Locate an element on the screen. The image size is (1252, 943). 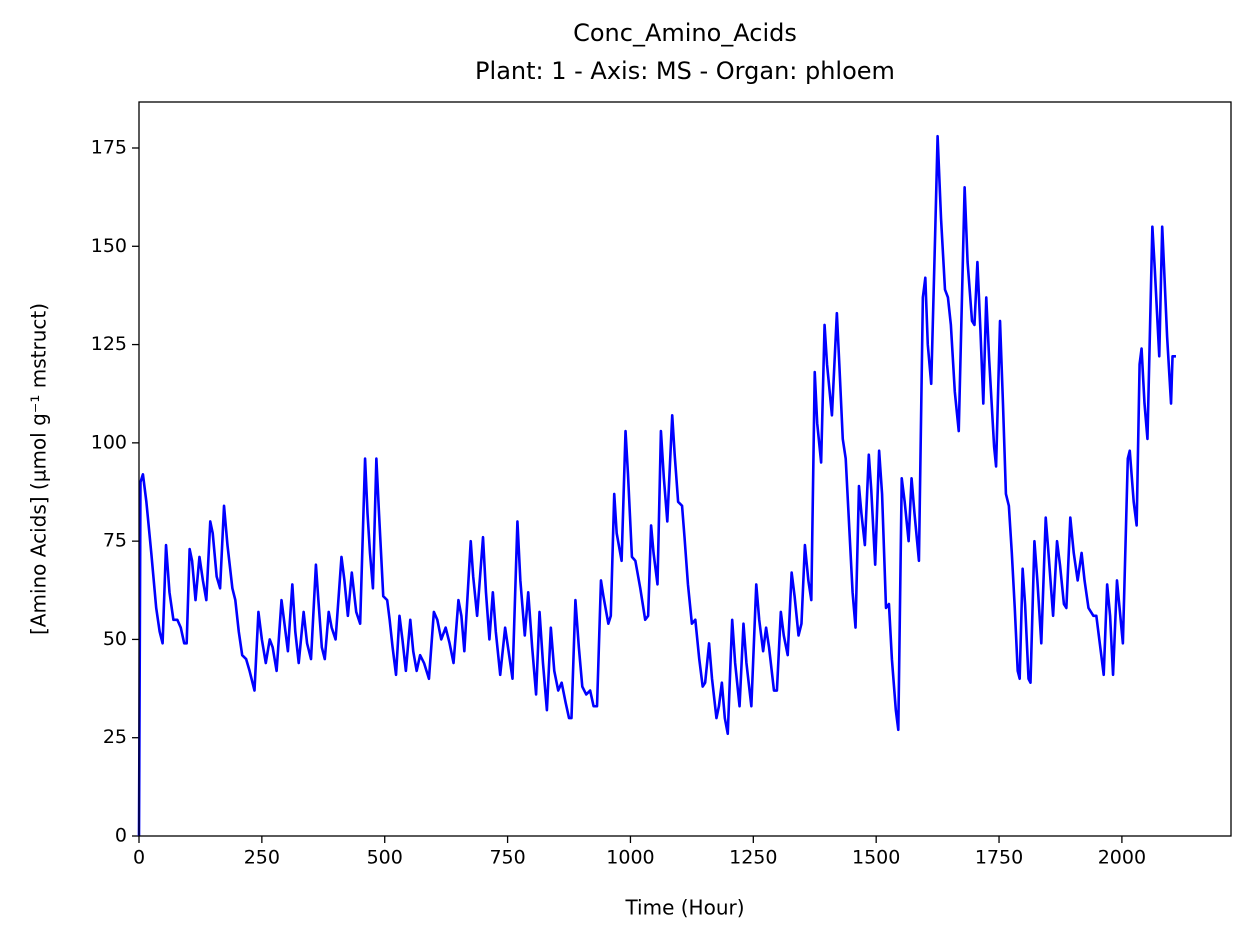
x-tick-label: 1000 is located at coordinates (630, 858).